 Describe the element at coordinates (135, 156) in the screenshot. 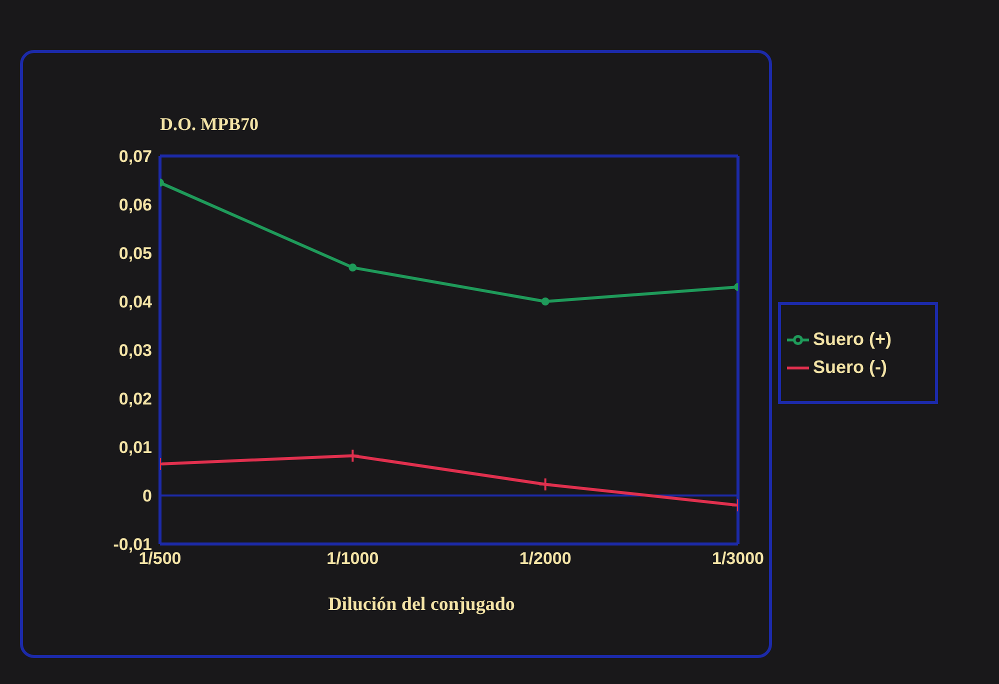

I see `y-tick-label: 0,07` at that location.